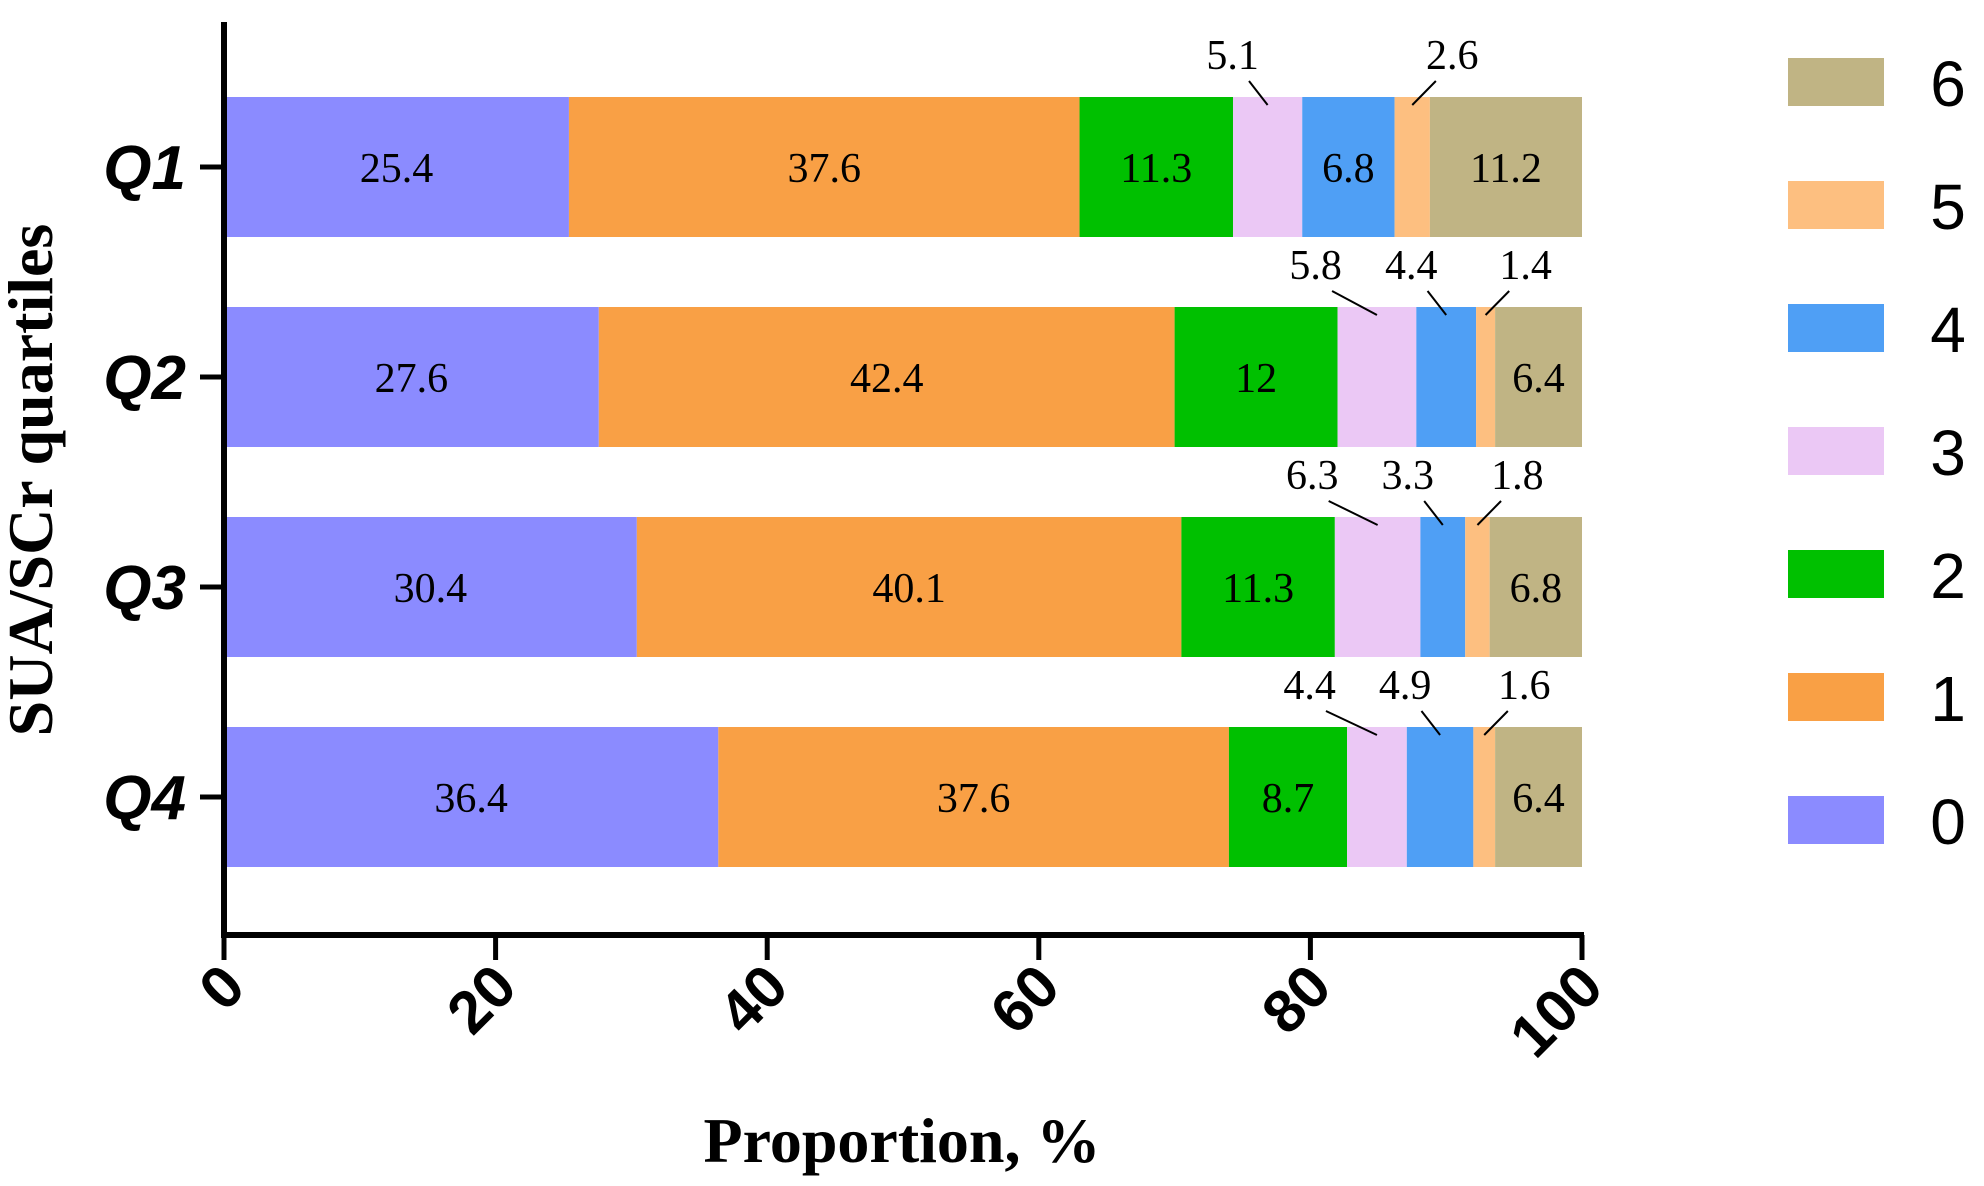  Describe the element at coordinates (144, 378) in the screenshot. I see `category-label-q2: Q2` at that location.